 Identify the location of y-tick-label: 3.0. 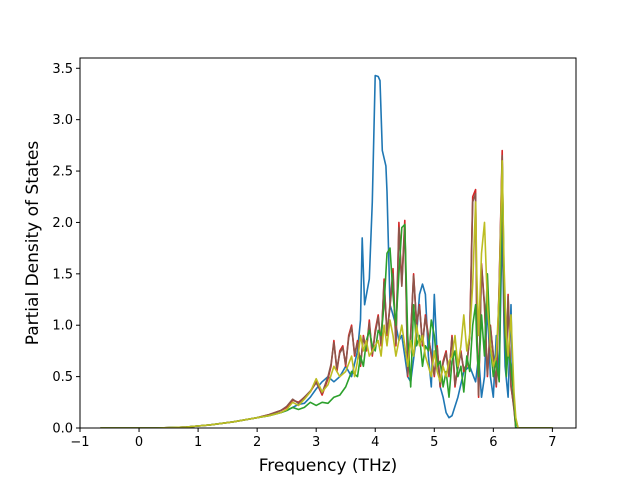
(62, 120).